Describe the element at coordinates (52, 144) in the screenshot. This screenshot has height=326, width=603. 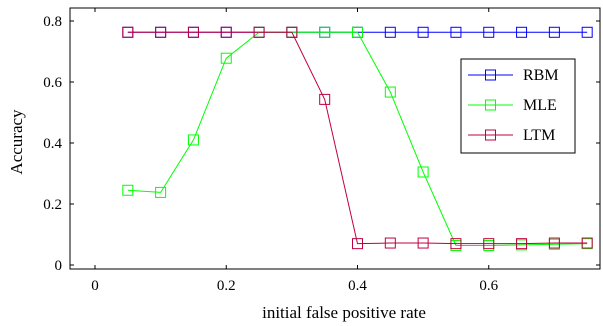
I see `y-tick-label: 0.4` at that location.